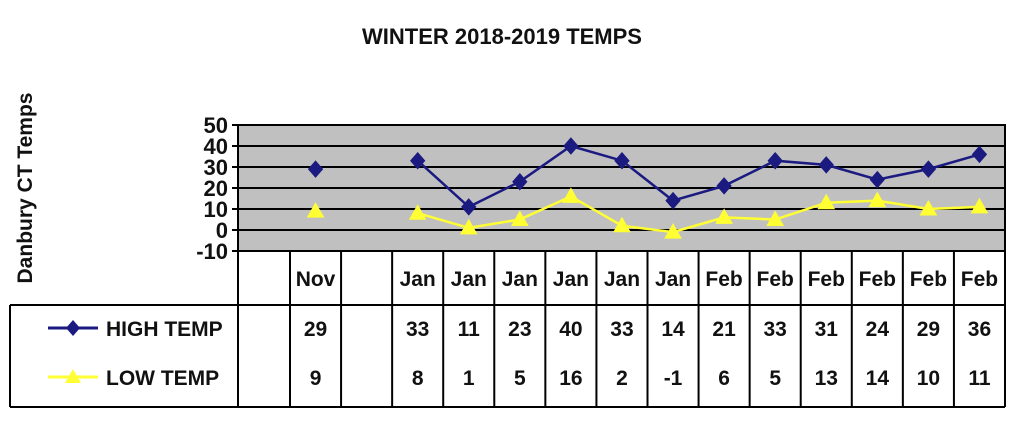  Describe the element at coordinates (216, 146) in the screenshot. I see `y-tick-label: 40` at that location.